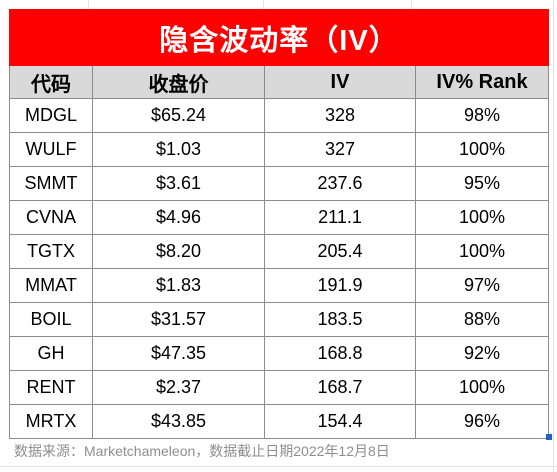 The image size is (557, 472). What do you see at coordinates (179, 150) in the screenshot?
I see `close-price-cell: $1.03` at bounding box center [179, 150].